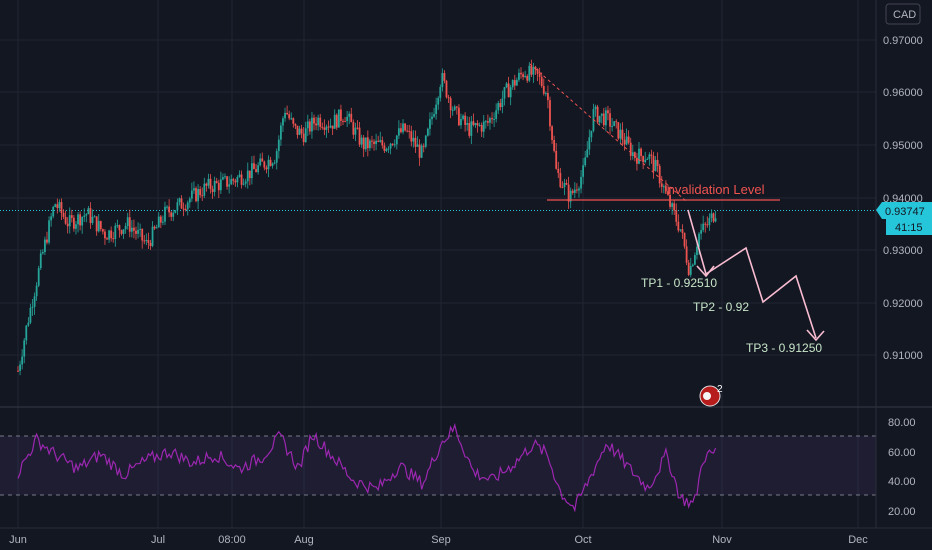  I want to click on x-tick-label: Dec, so click(858, 540).